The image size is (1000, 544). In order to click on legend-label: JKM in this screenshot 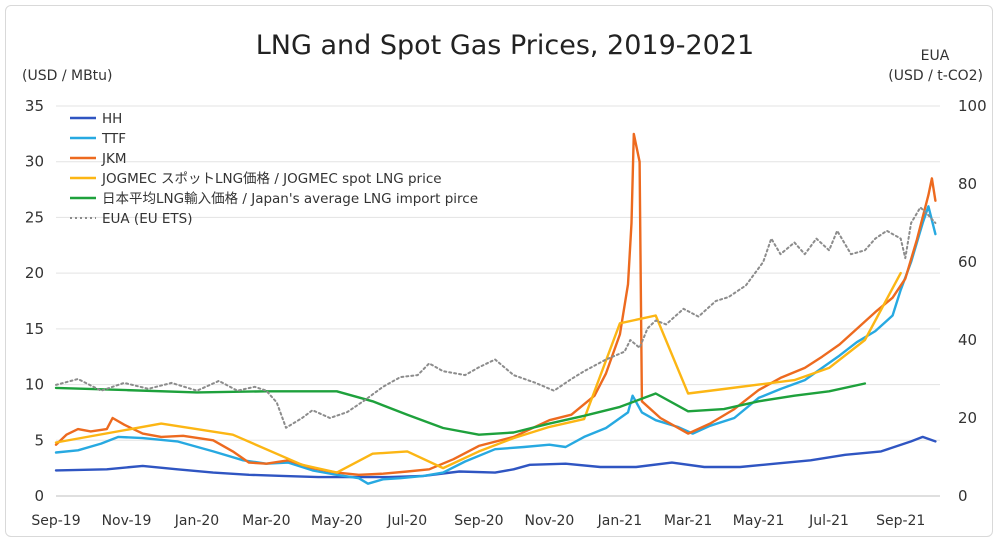, I will do `click(113, 159)`.